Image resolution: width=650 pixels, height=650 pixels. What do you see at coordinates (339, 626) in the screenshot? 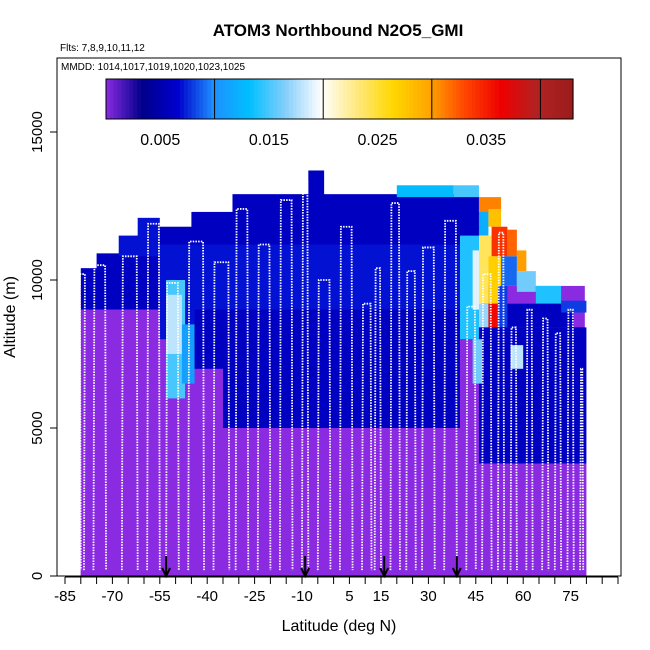
I see `x-axis-label: Latitude (deg N)` at bounding box center [339, 626].